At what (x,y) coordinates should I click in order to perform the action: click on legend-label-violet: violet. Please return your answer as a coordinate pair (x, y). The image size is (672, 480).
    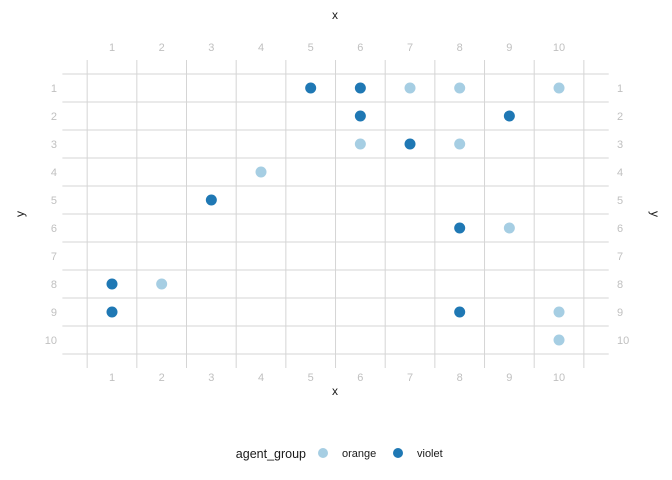
    Looking at the image, I should click on (430, 454).